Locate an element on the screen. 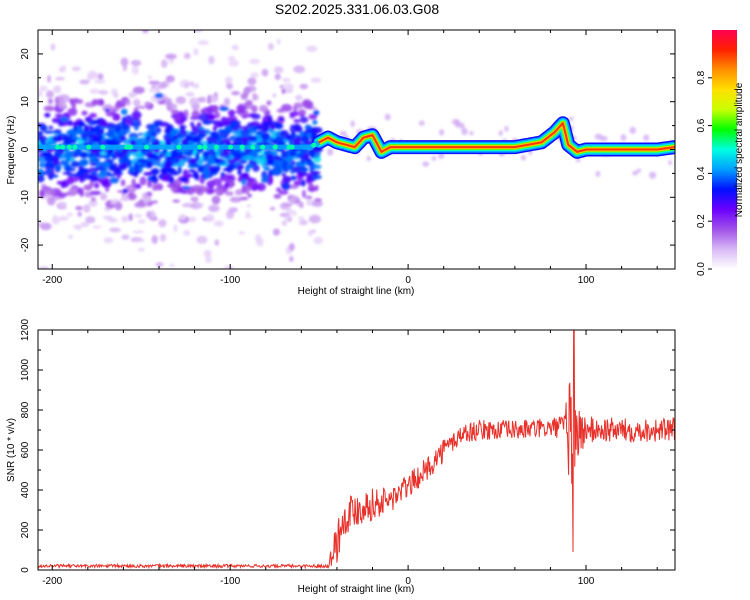  colorbar-bar is located at coordinates (724, 149).